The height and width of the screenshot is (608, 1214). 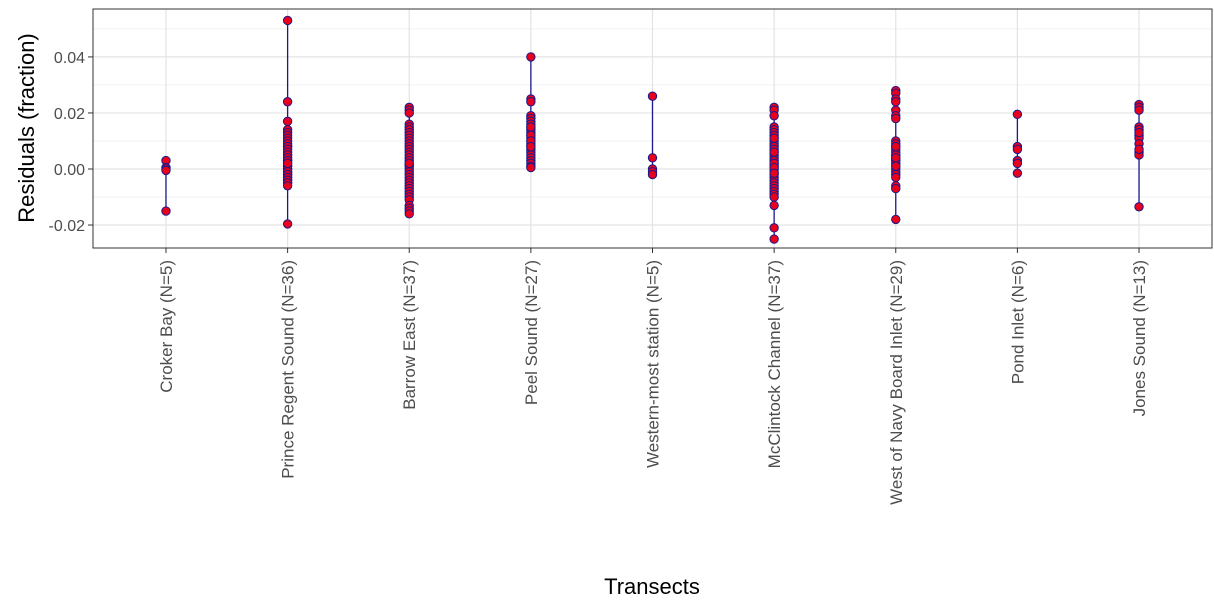 I want to click on x-tick-label: Prince Regent Sound (N=36), so click(x=288, y=369).